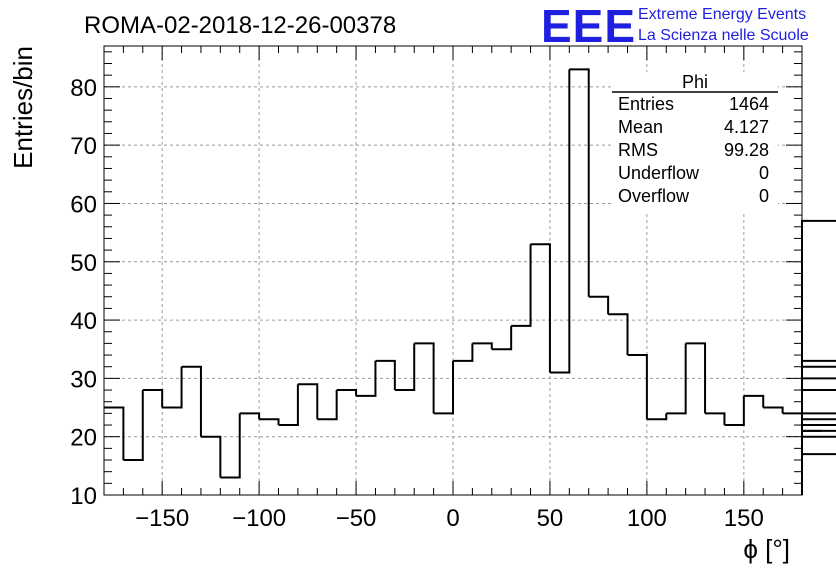 The image size is (836, 572). What do you see at coordinates (83, 204) in the screenshot?
I see `y-tick-label: 60` at bounding box center [83, 204].